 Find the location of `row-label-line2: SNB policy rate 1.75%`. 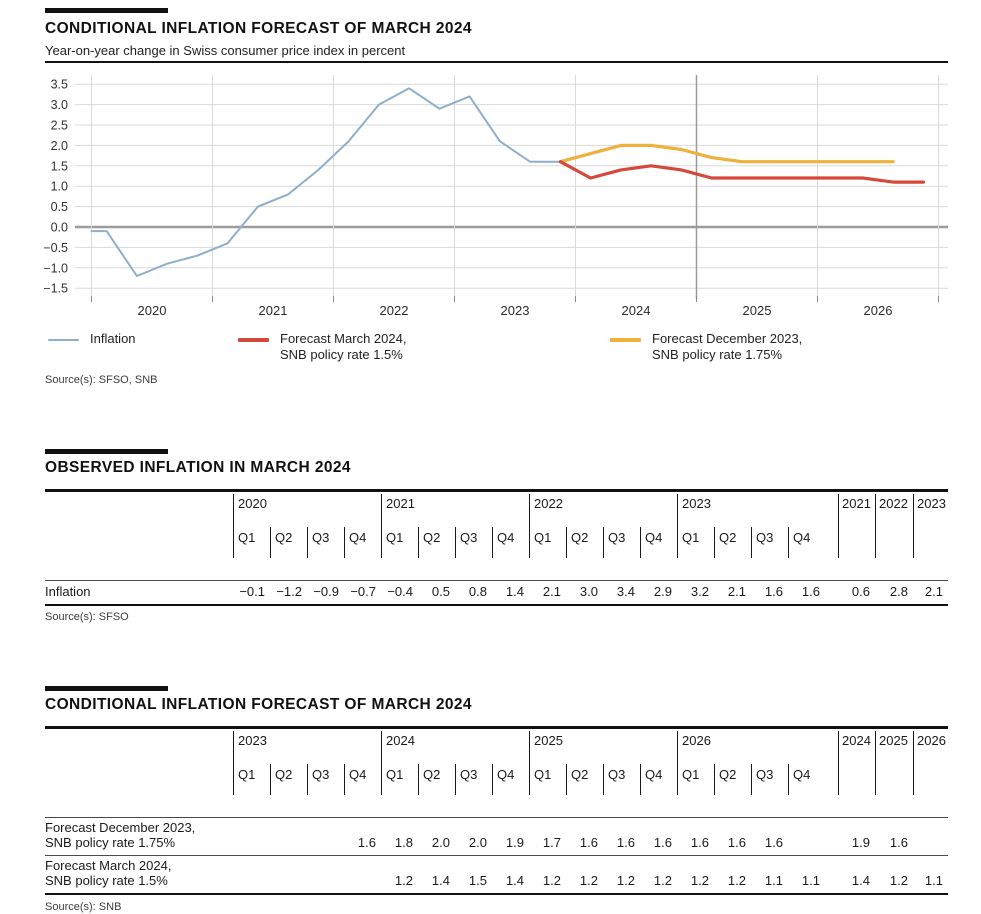

row-label-line2: SNB policy rate 1.75% is located at coordinates (110, 842).